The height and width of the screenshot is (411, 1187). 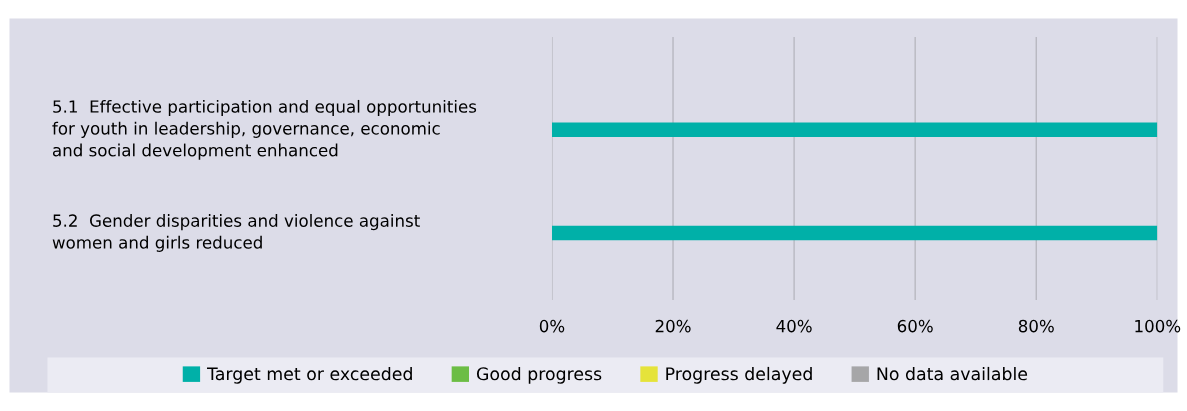 What do you see at coordinates (309, 375) in the screenshot?
I see `legend-label: Target met or exceeded` at bounding box center [309, 375].